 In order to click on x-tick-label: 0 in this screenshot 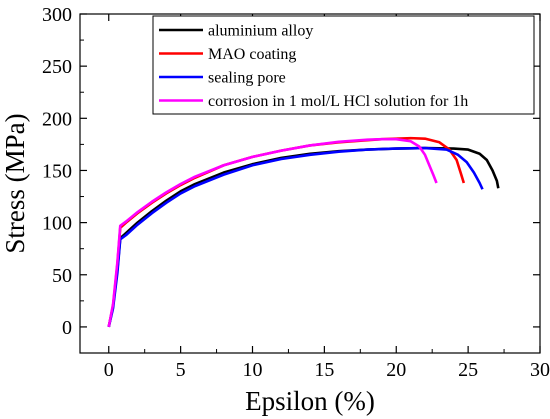, I will do `click(109, 370)`.